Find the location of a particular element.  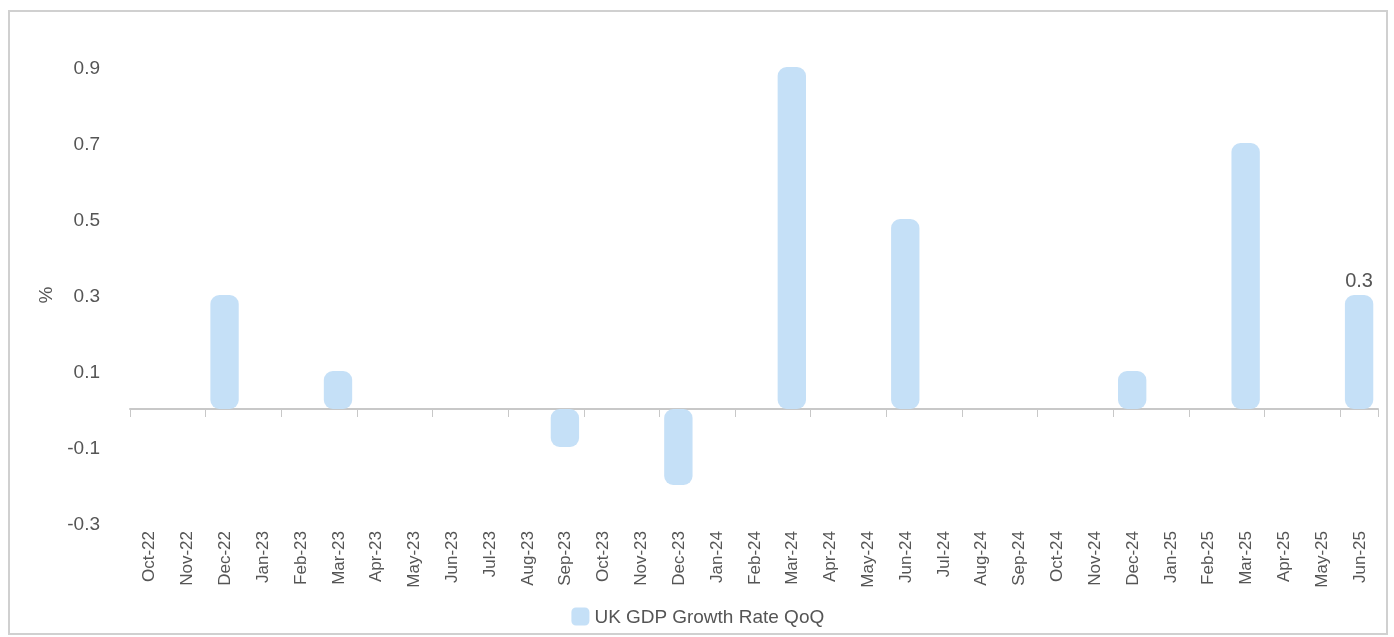

x-tick-label: Oct-22 is located at coordinates (149, 557).